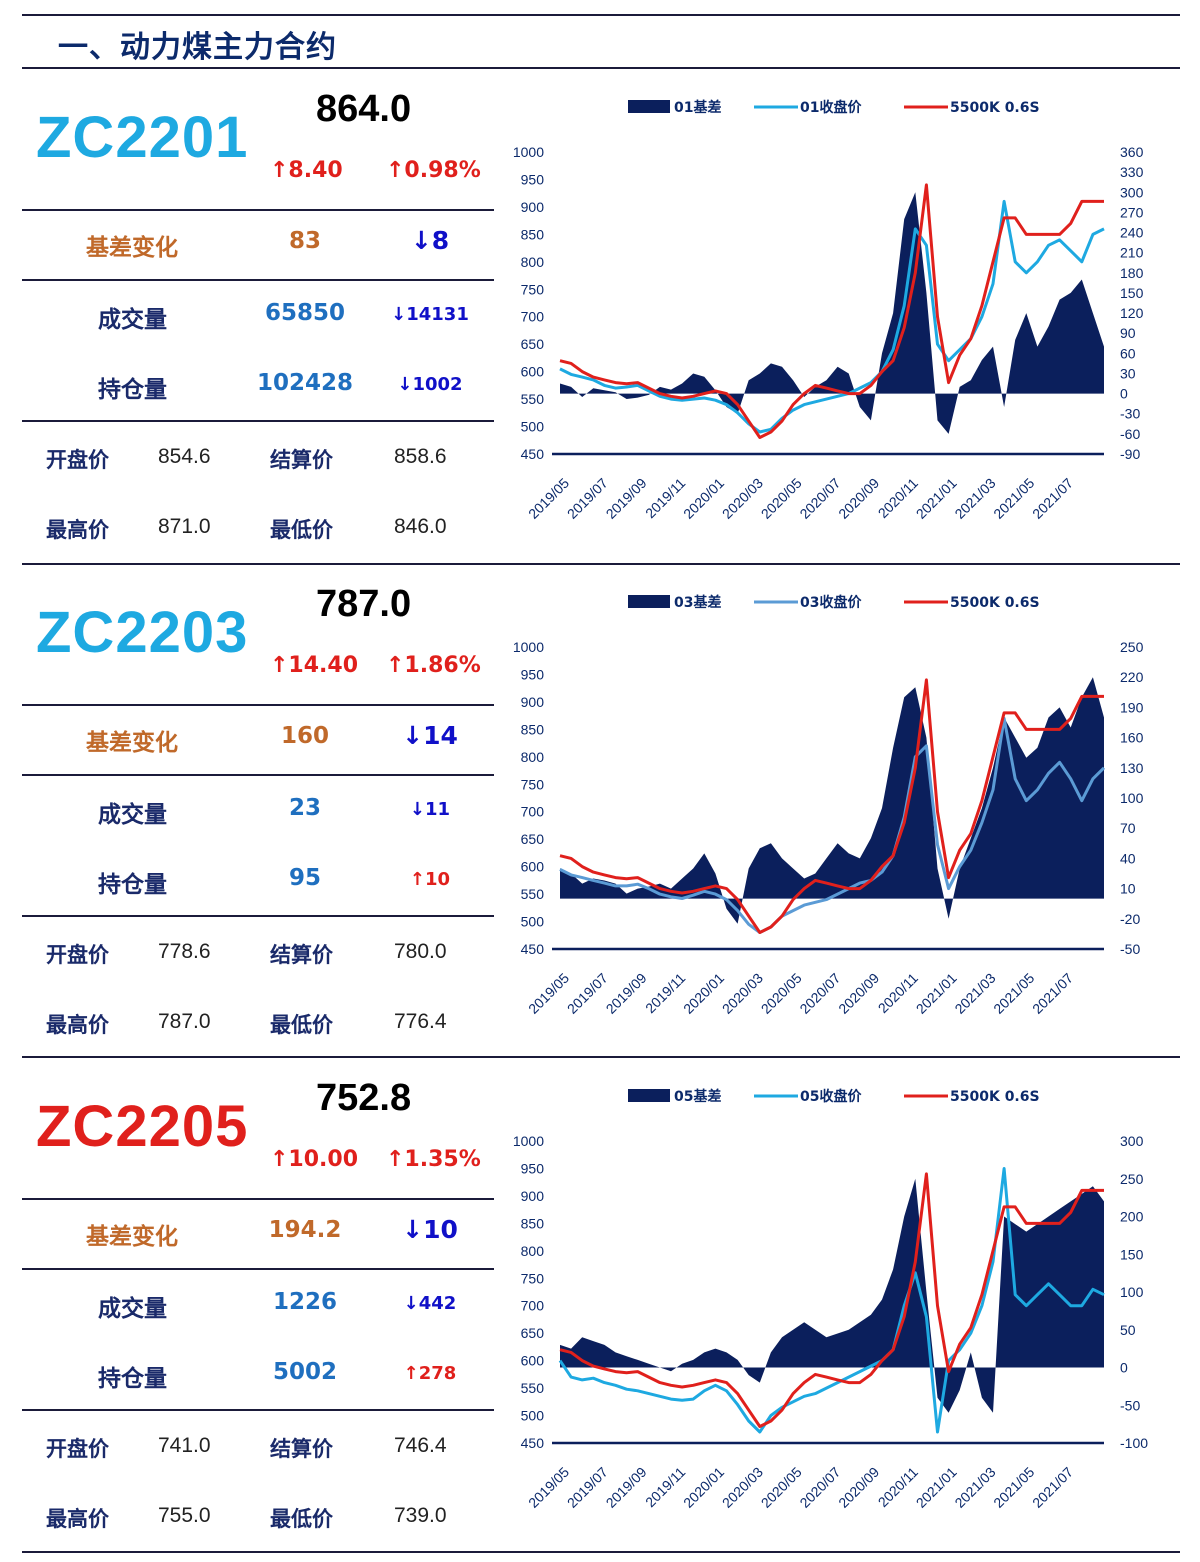  I want to click on right-tick-label: 210, so click(1132, 253).